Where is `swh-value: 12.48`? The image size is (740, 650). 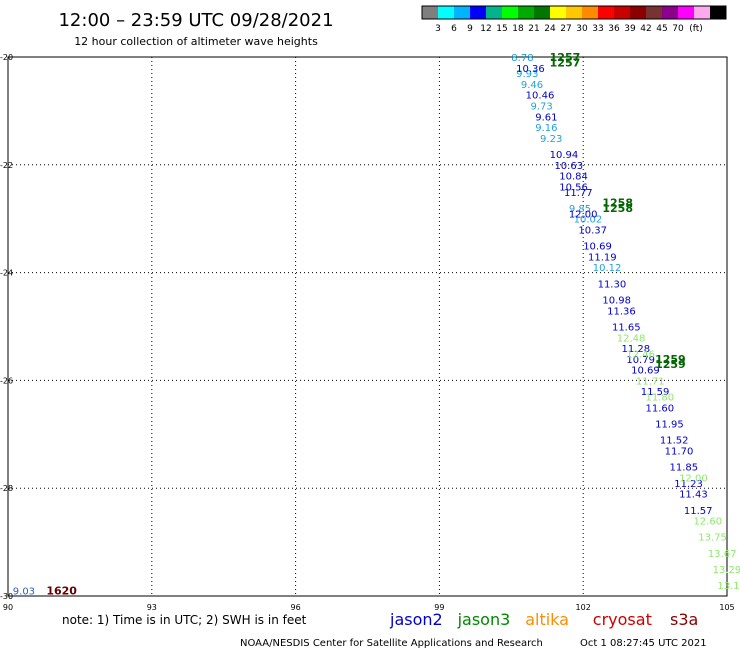
swh-value: 12.48 is located at coordinates (631, 338).